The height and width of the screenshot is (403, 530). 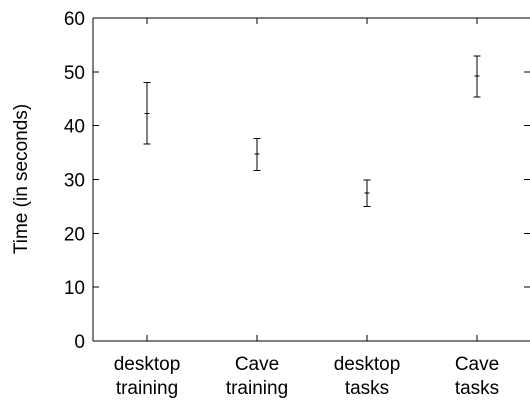 I want to click on y-tick-label: 20, so click(x=74, y=234).